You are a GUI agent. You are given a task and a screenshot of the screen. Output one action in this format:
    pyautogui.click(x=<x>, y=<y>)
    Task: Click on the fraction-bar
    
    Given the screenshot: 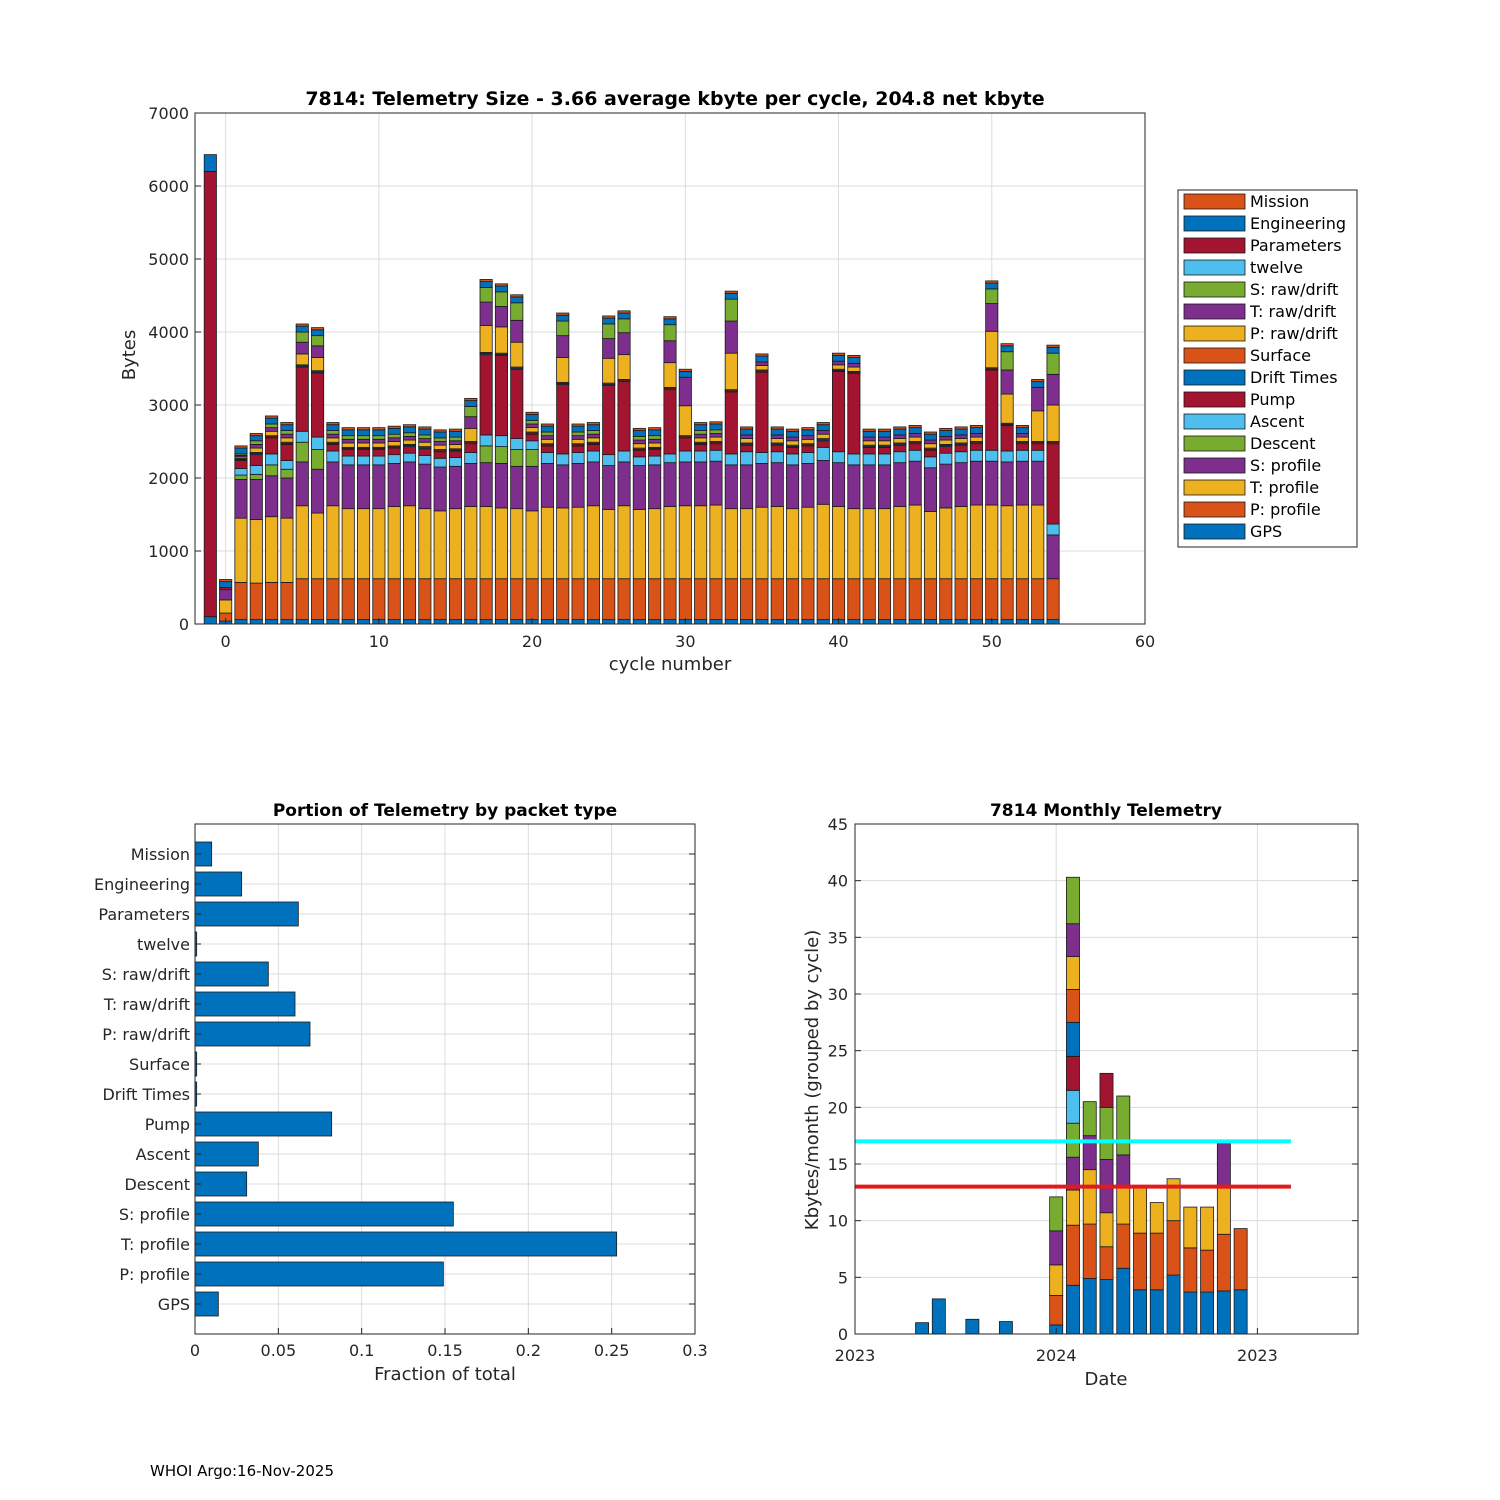 What is the action you would take?
    pyautogui.click(x=221, y=1184)
    